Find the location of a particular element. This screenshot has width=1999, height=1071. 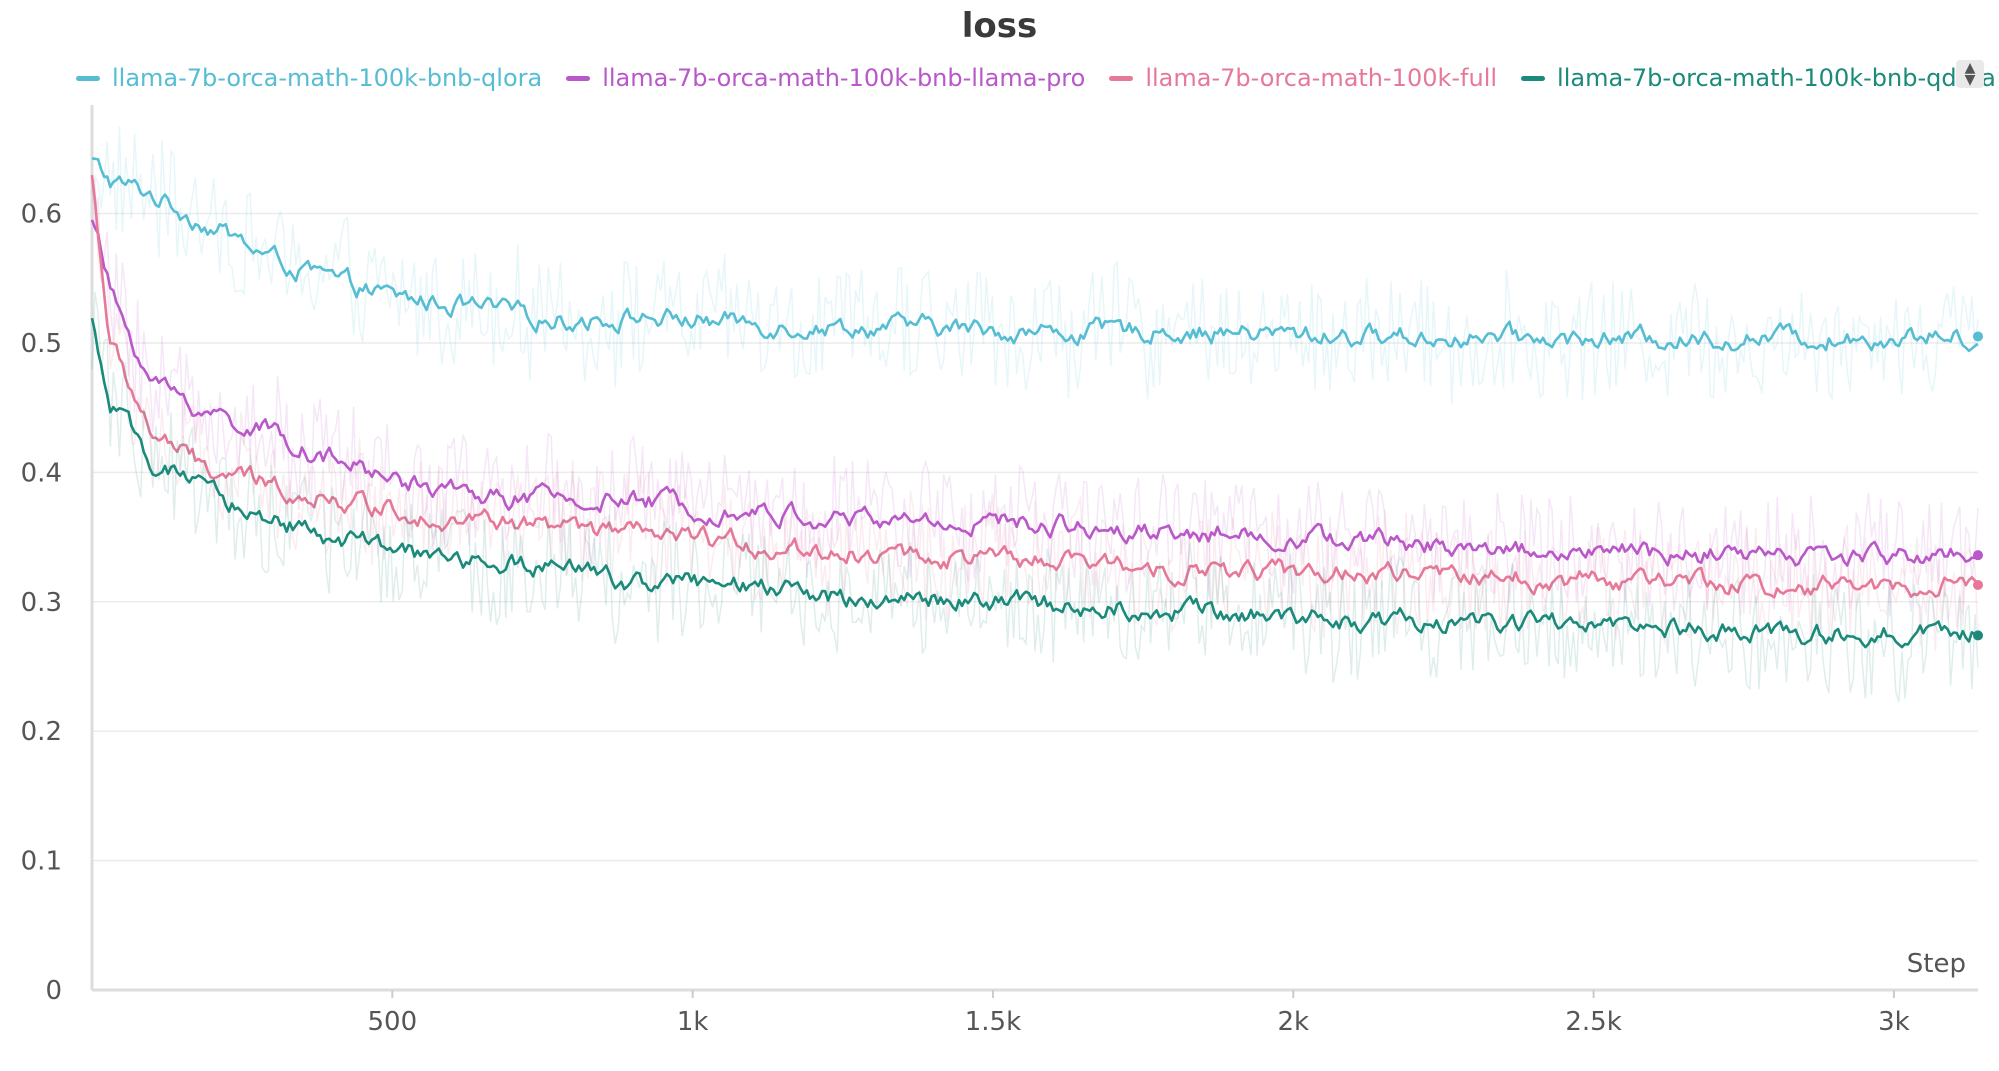

legend-label: llama-7b-orca-math-100k-bnb-qlora is located at coordinates (327, 78).